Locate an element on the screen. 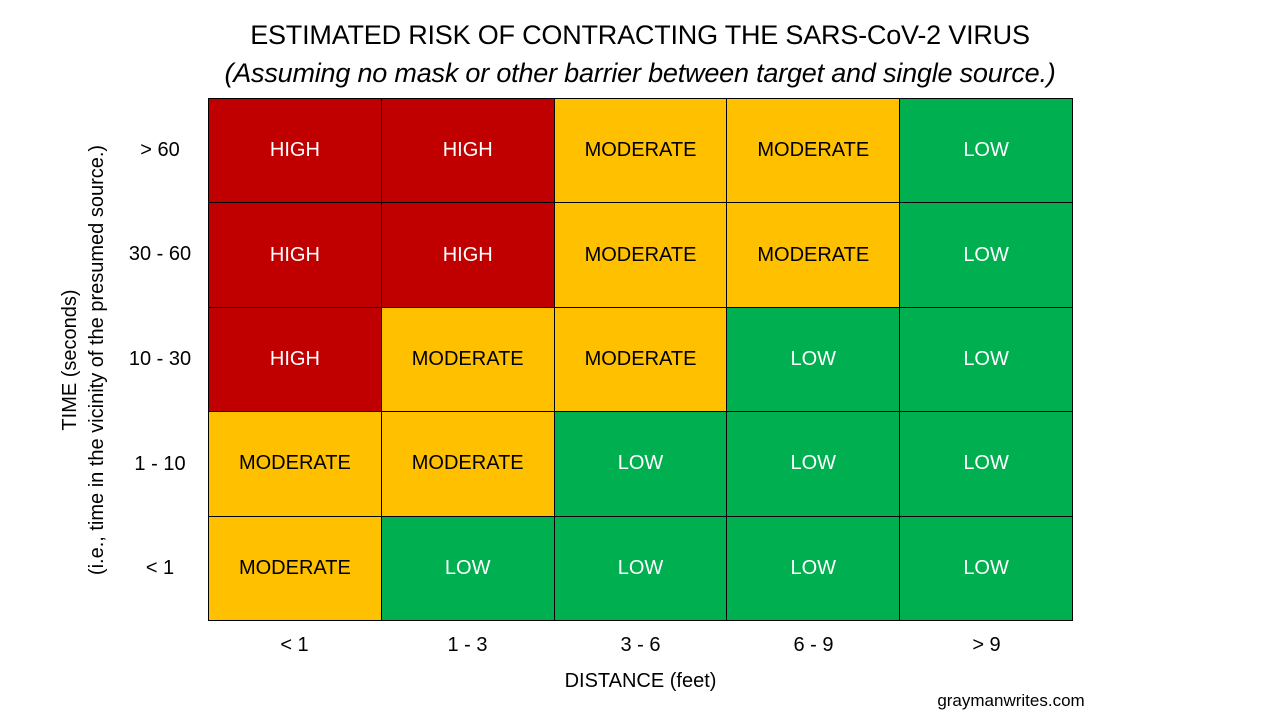 This screenshot has width=1280, height=720. y-axis-tick-labels: > 60 30 - 60 10 - 30 1 - 10 < 1 is located at coordinates (160, 359).